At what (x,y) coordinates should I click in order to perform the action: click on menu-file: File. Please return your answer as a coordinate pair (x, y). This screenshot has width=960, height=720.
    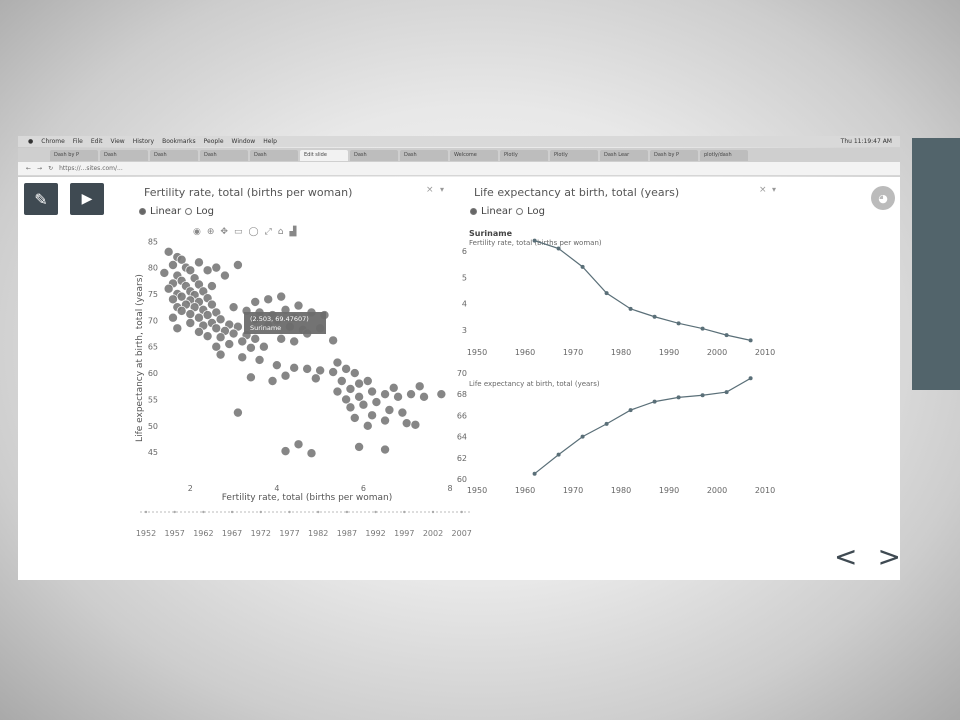
    Looking at the image, I should click on (77, 141).